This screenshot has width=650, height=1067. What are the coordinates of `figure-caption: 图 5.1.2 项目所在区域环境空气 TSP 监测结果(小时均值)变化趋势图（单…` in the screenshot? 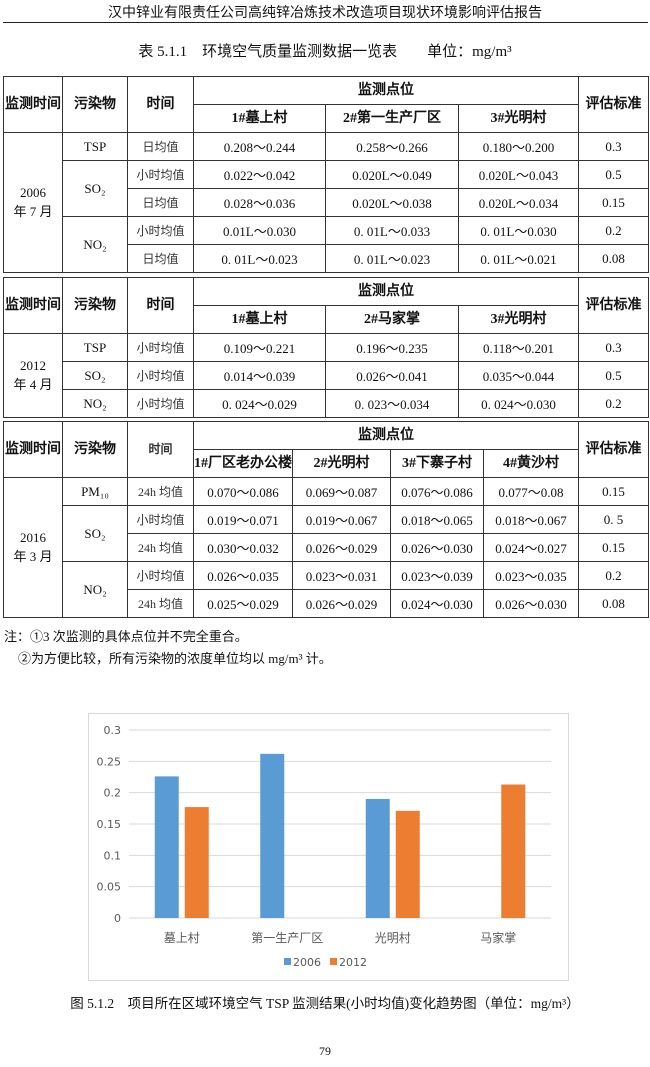 It's located at (325, 1003).